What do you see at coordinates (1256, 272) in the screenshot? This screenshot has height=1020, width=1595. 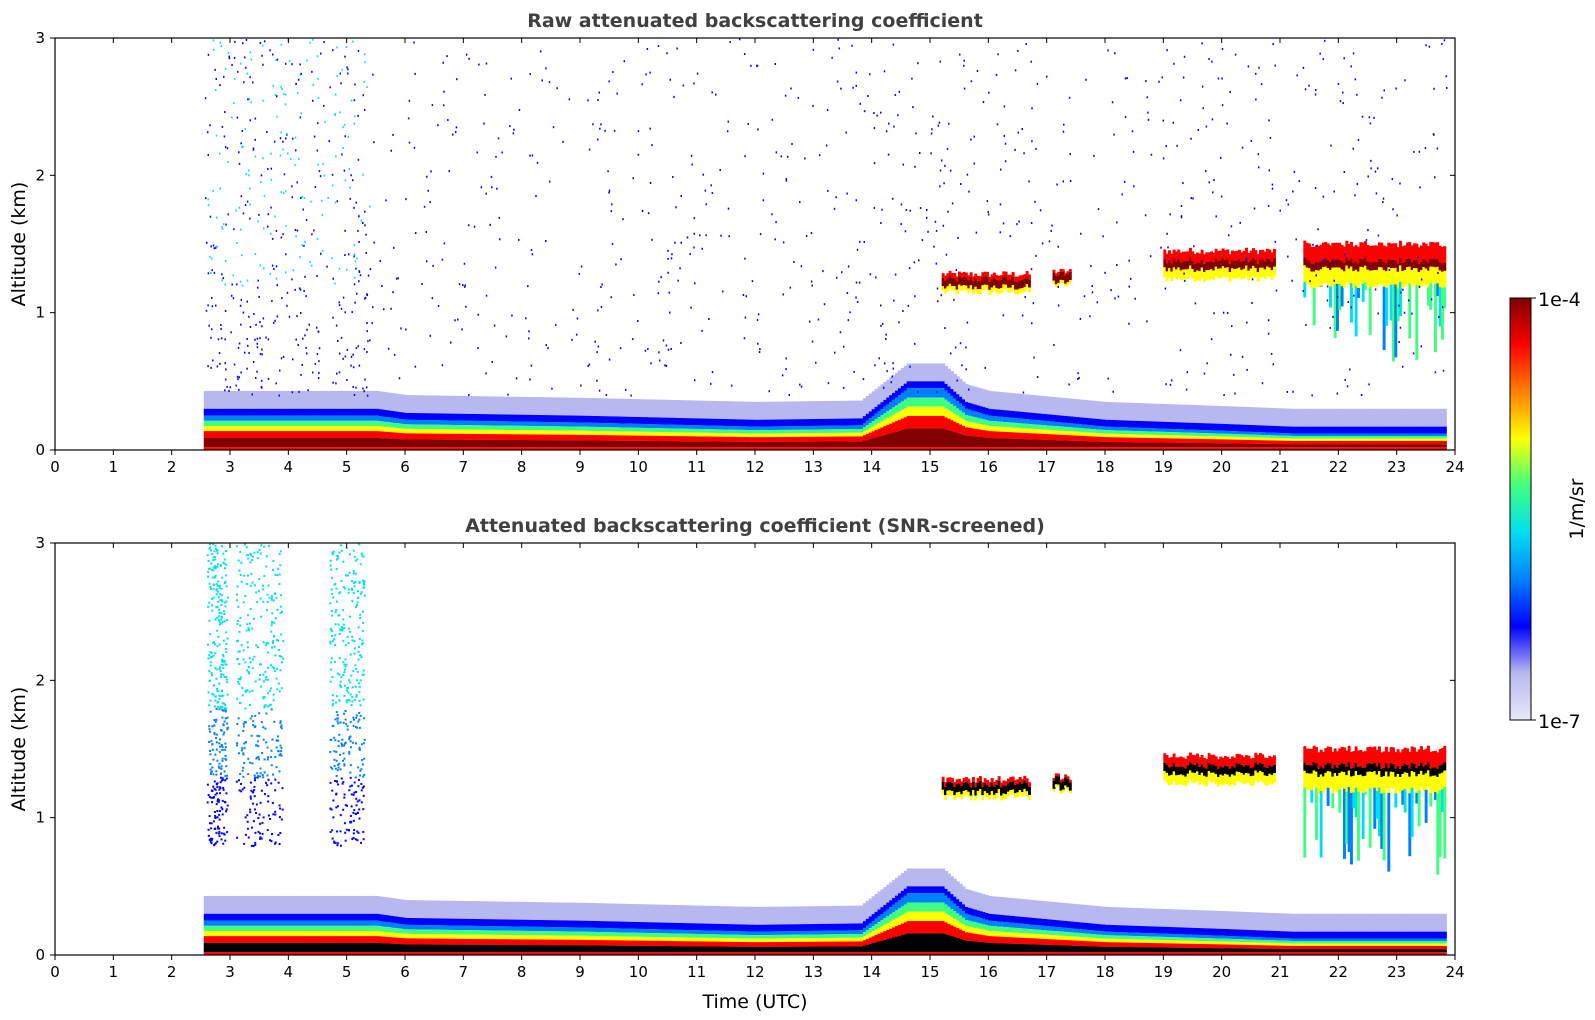 I see `cloud-edge-cell` at bounding box center [1256, 272].